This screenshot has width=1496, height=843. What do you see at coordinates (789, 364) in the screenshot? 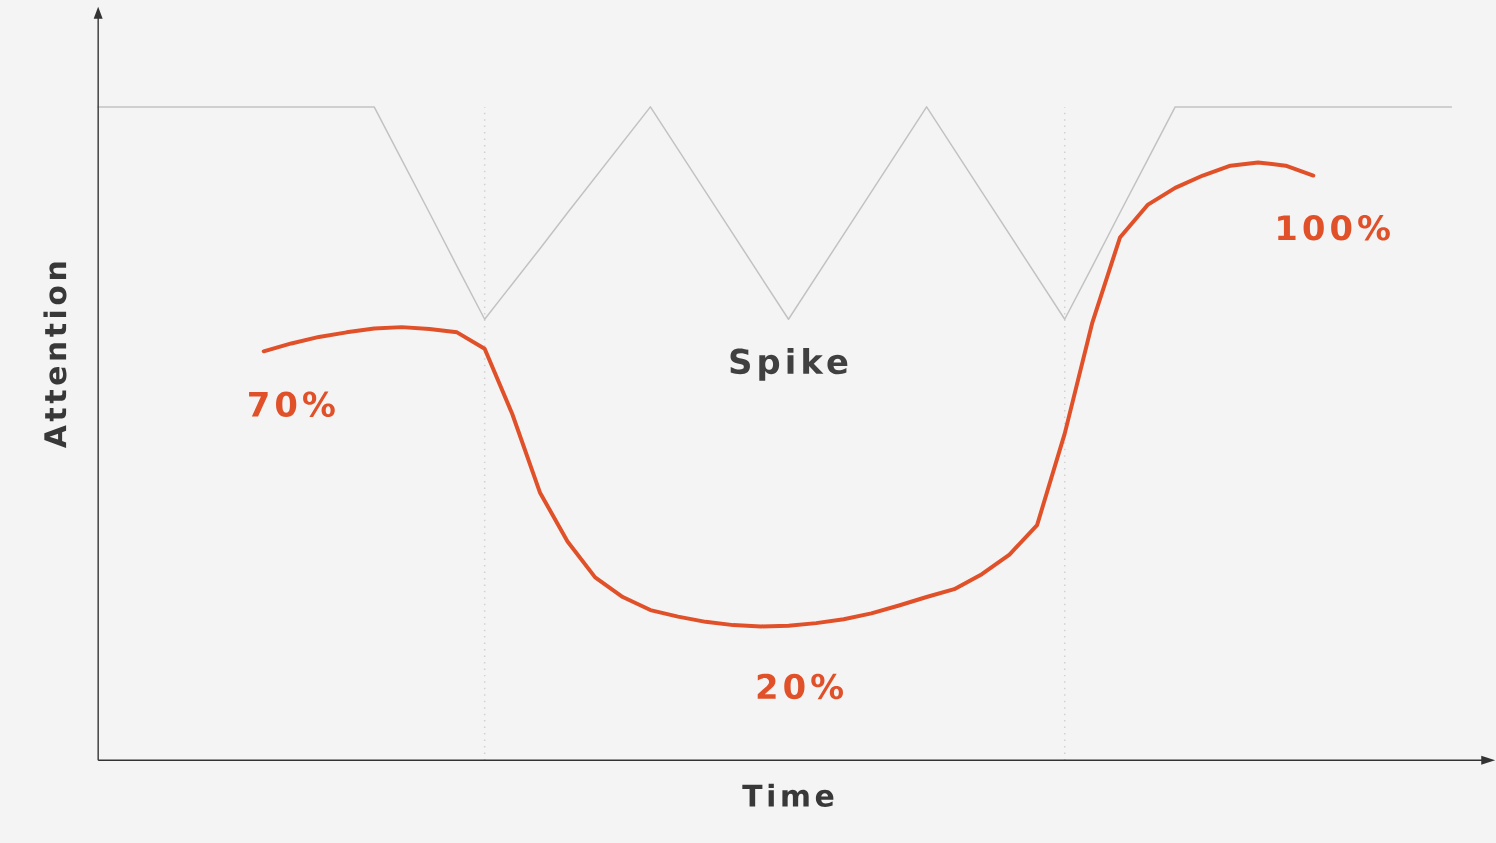
I see `annotation: Spike` at bounding box center [789, 364].